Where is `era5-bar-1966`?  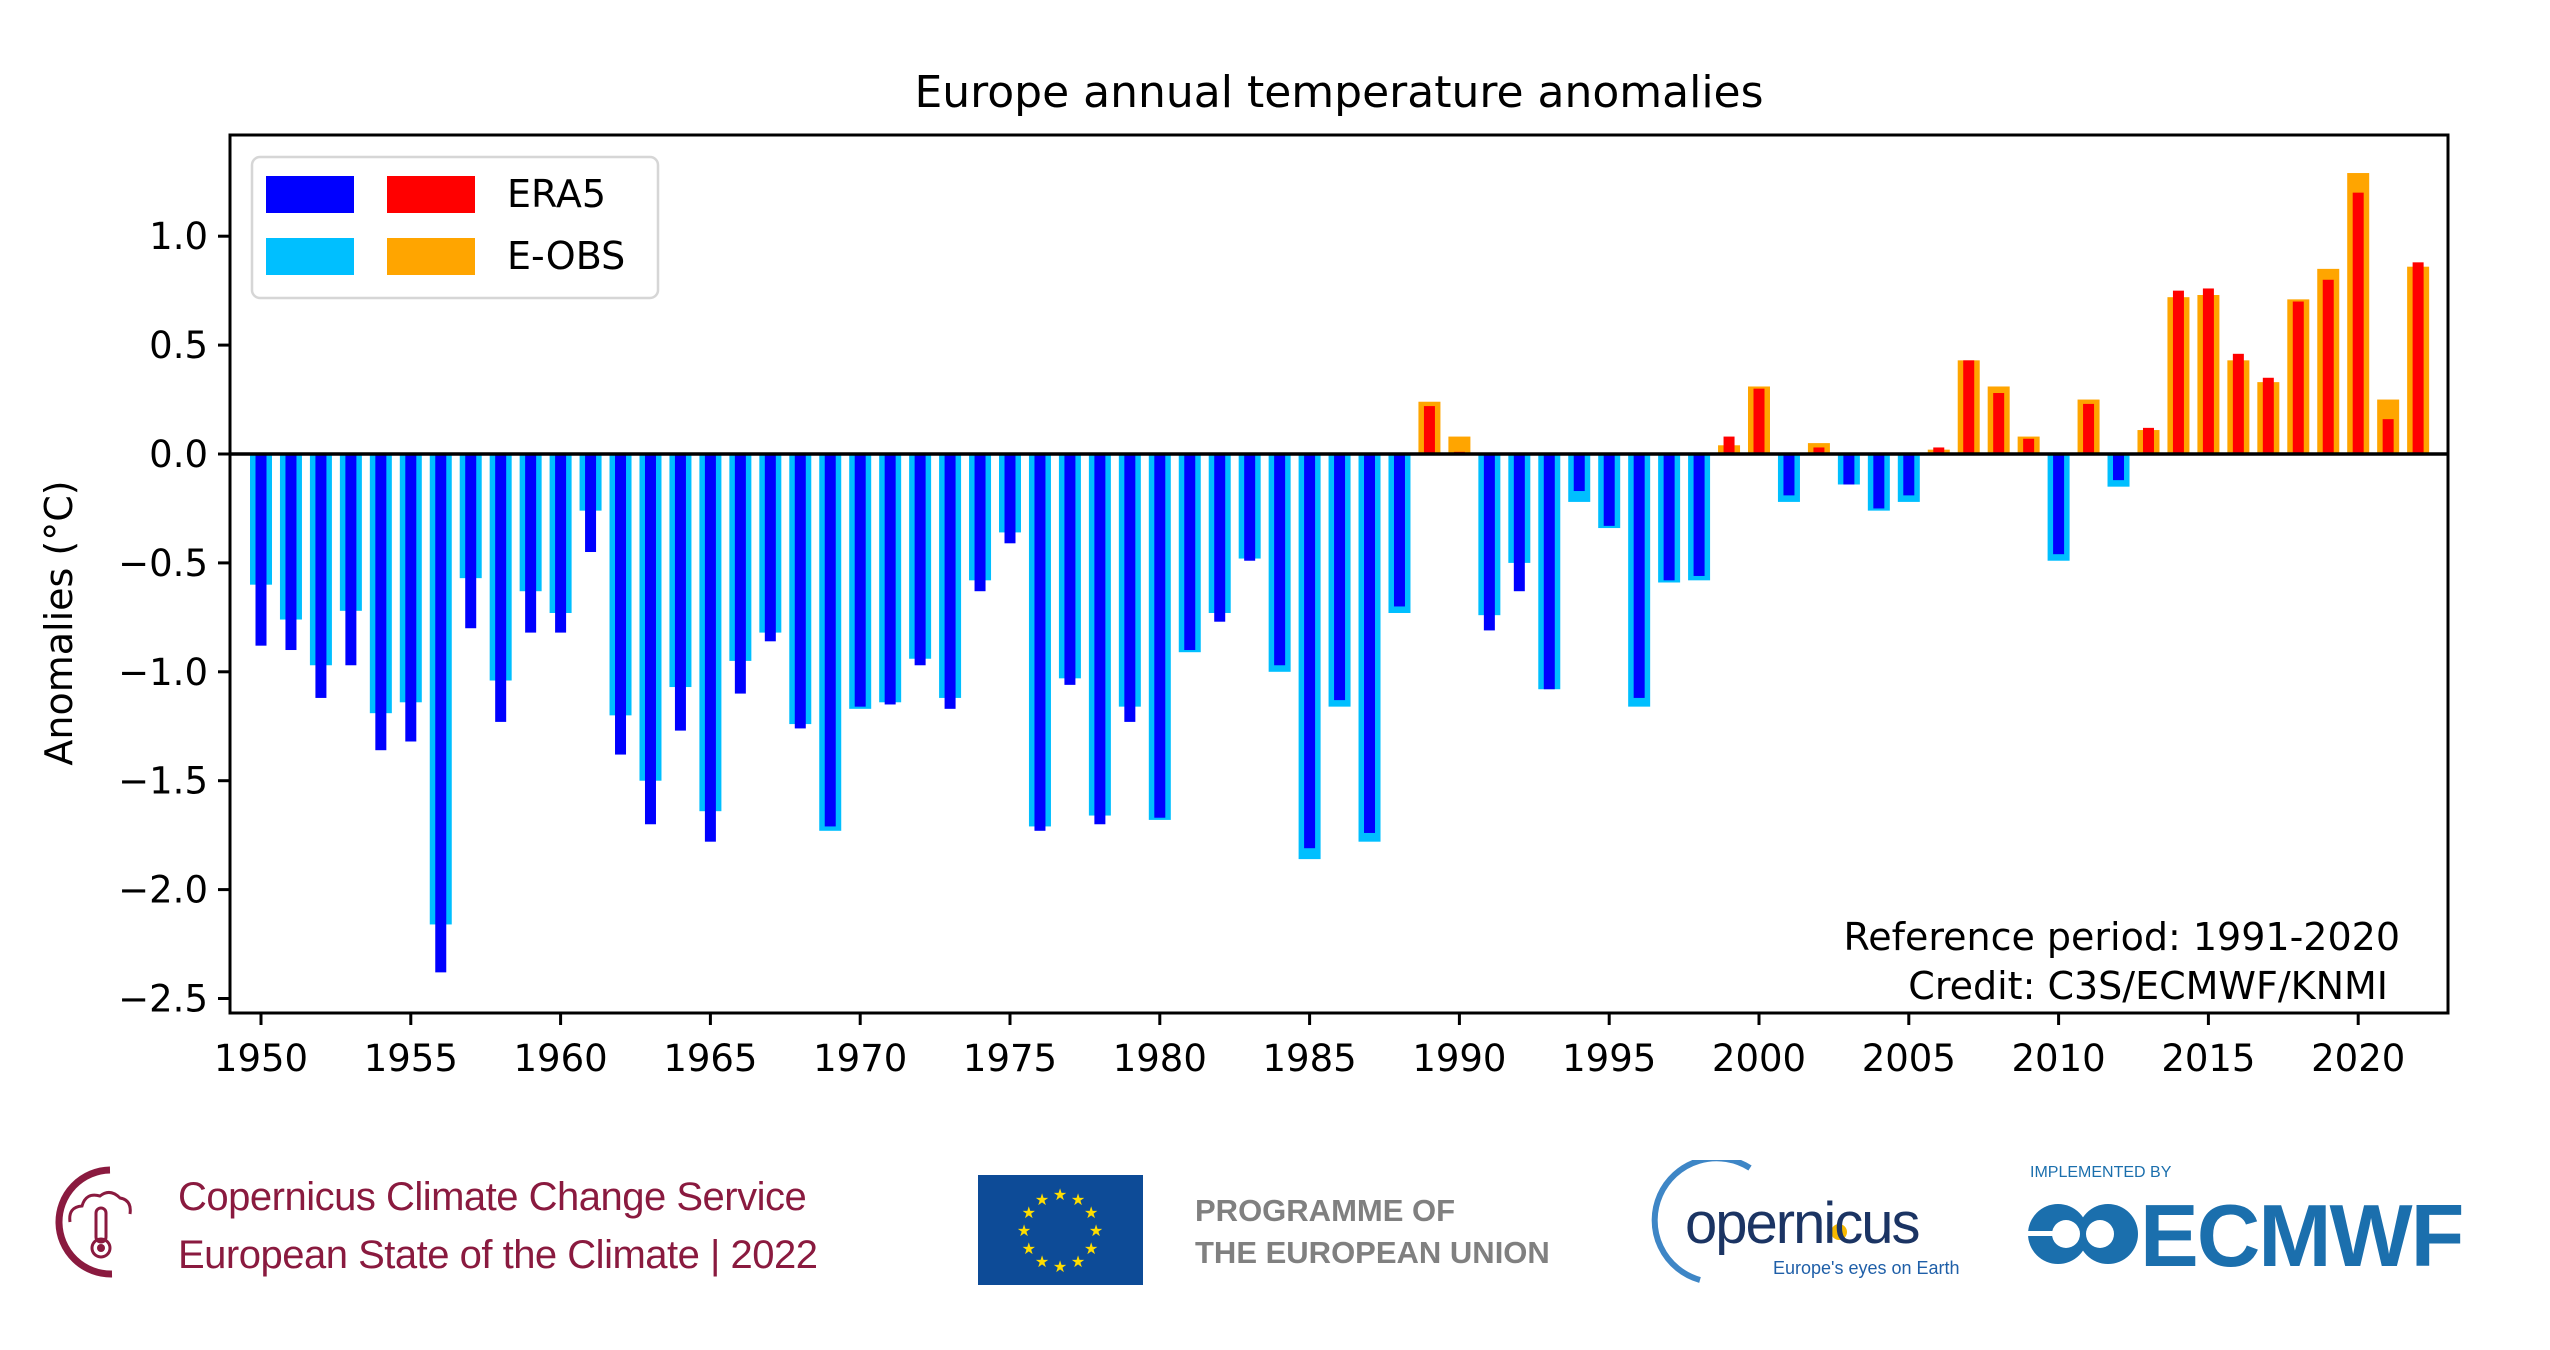 era5-bar-1966 is located at coordinates (740, 574).